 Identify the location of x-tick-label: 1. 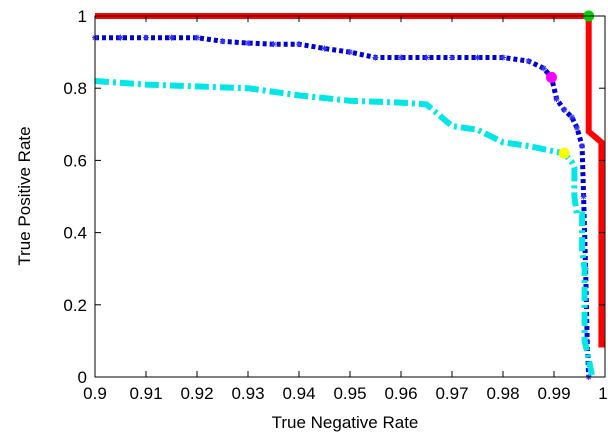
(602, 393).